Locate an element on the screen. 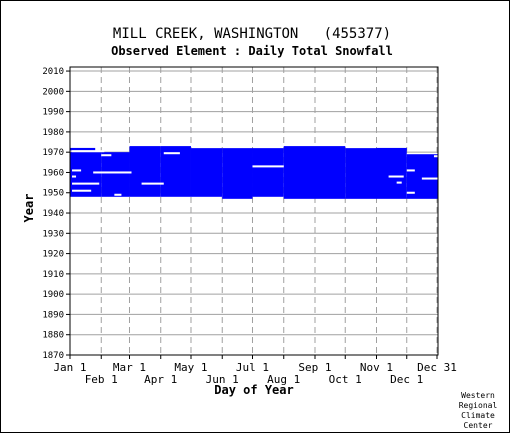  x-tick-label: Oct 1 is located at coordinates (345, 379).